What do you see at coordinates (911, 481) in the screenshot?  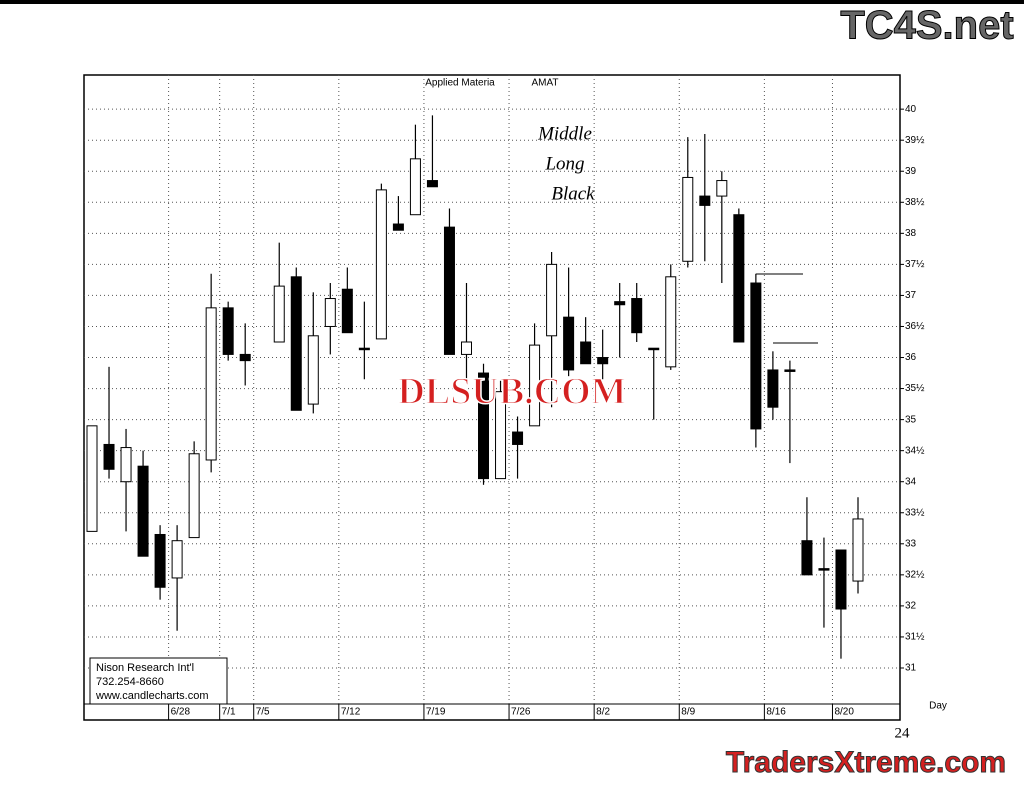 I see `y-tick-label: 34` at bounding box center [911, 481].